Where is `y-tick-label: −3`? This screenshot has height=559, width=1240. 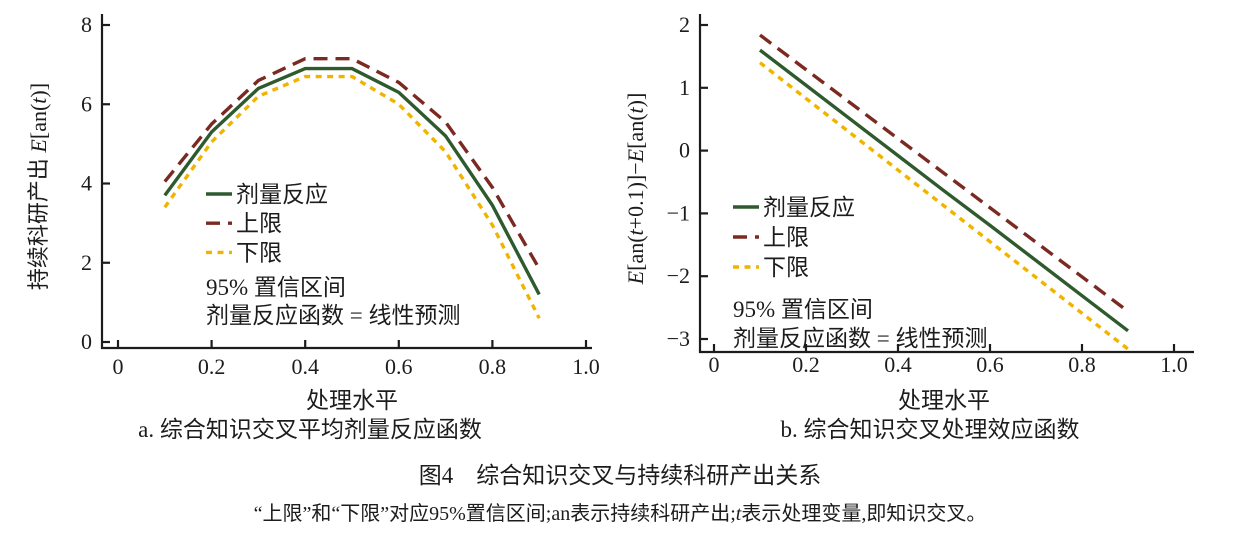
y-tick-label: −3 is located at coordinates (678, 338).